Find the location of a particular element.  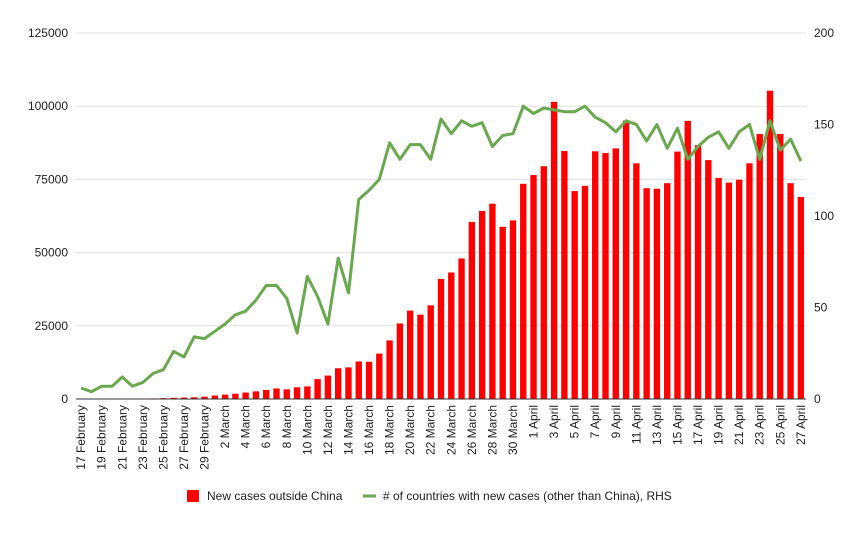

x-tick-label: 28 March is located at coordinates (492, 430).